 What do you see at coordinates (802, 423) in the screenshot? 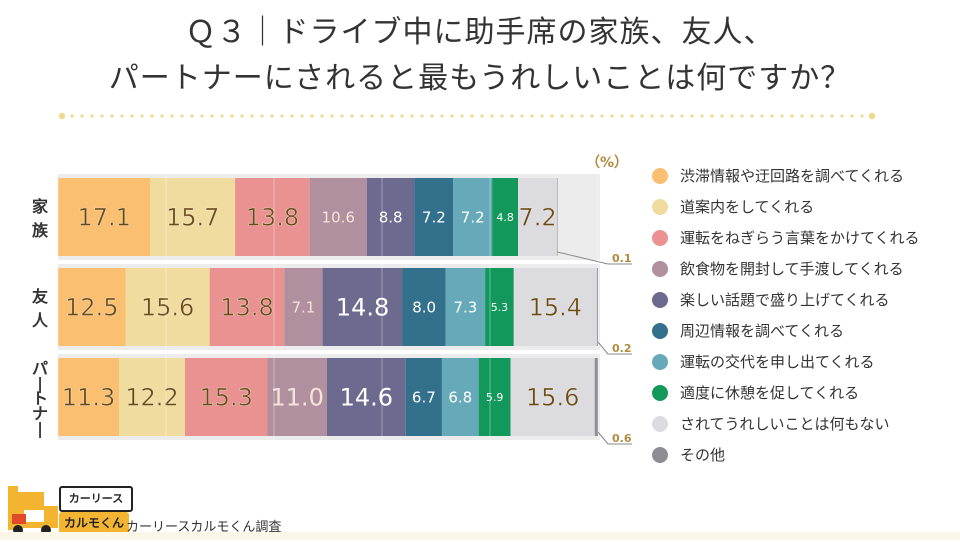
I see `legend-item: されてうれしいことは何もない` at bounding box center [802, 423].